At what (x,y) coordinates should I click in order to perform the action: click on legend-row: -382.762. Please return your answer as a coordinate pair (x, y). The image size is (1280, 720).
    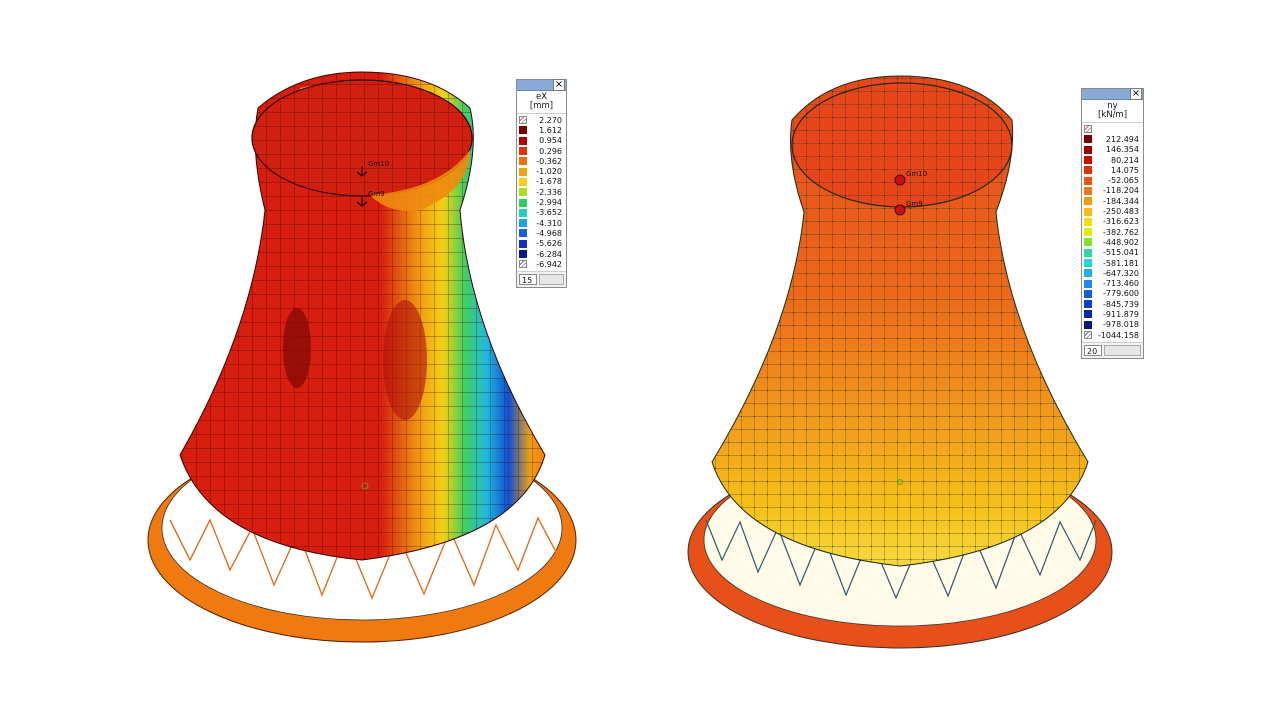
    Looking at the image, I should click on (1112, 232).